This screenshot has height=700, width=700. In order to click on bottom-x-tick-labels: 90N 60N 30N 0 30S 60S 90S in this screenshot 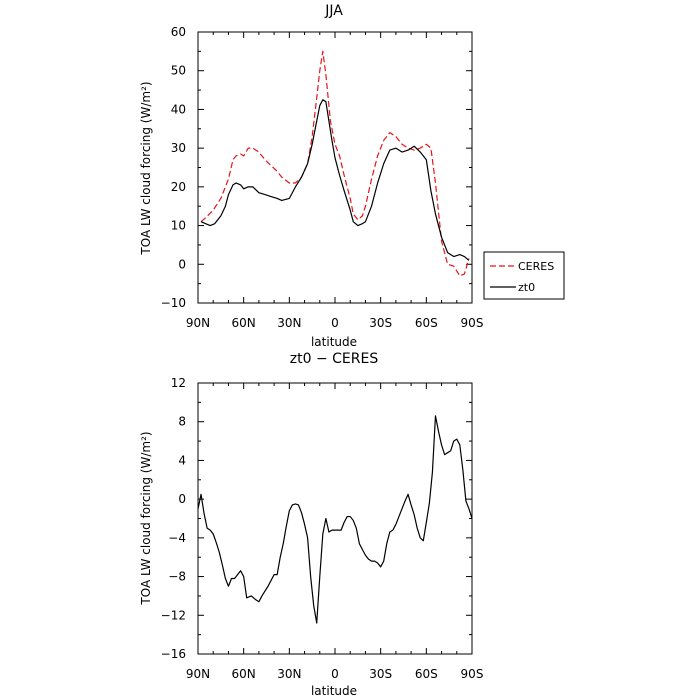, I will do `click(335, 674)`.